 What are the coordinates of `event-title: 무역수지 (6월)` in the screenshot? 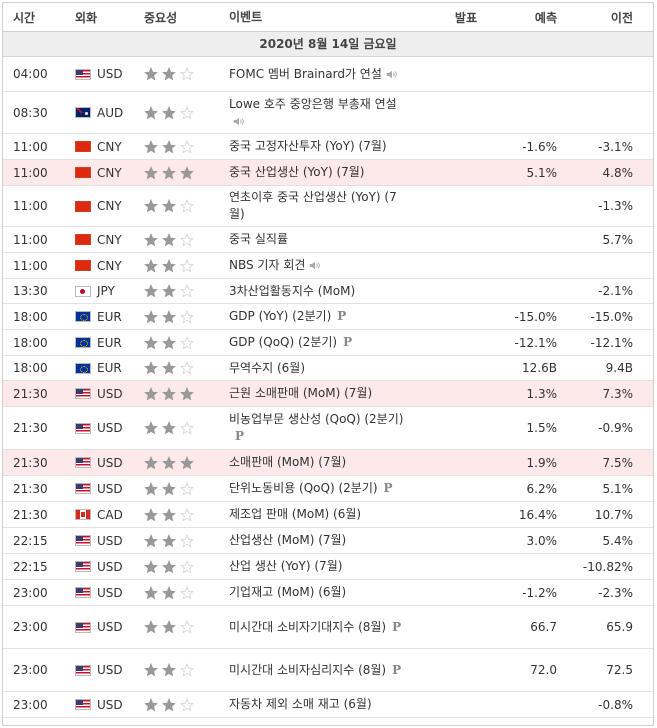 It's located at (267, 367).